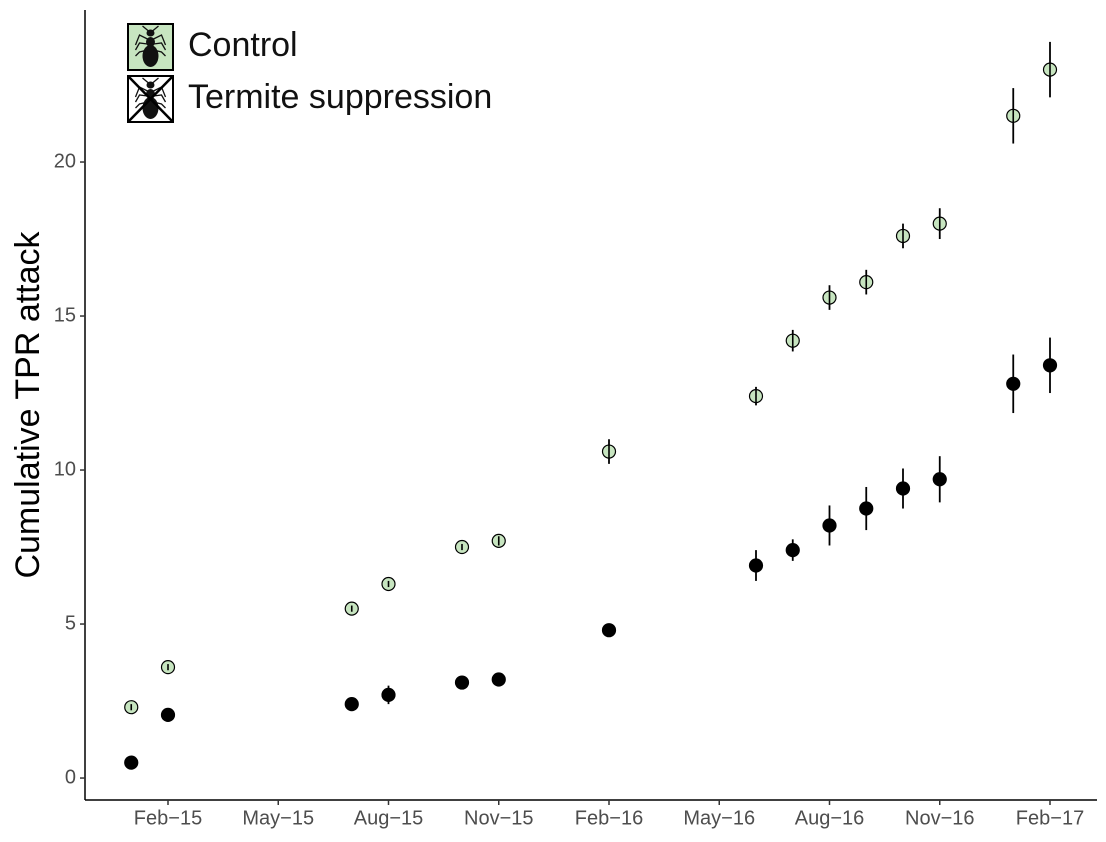 This screenshot has width=1106, height=842. What do you see at coordinates (28, 404) in the screenshot?
I see `y-axis-label: Cumulative TPR attack` at bounding box center [28, 404].